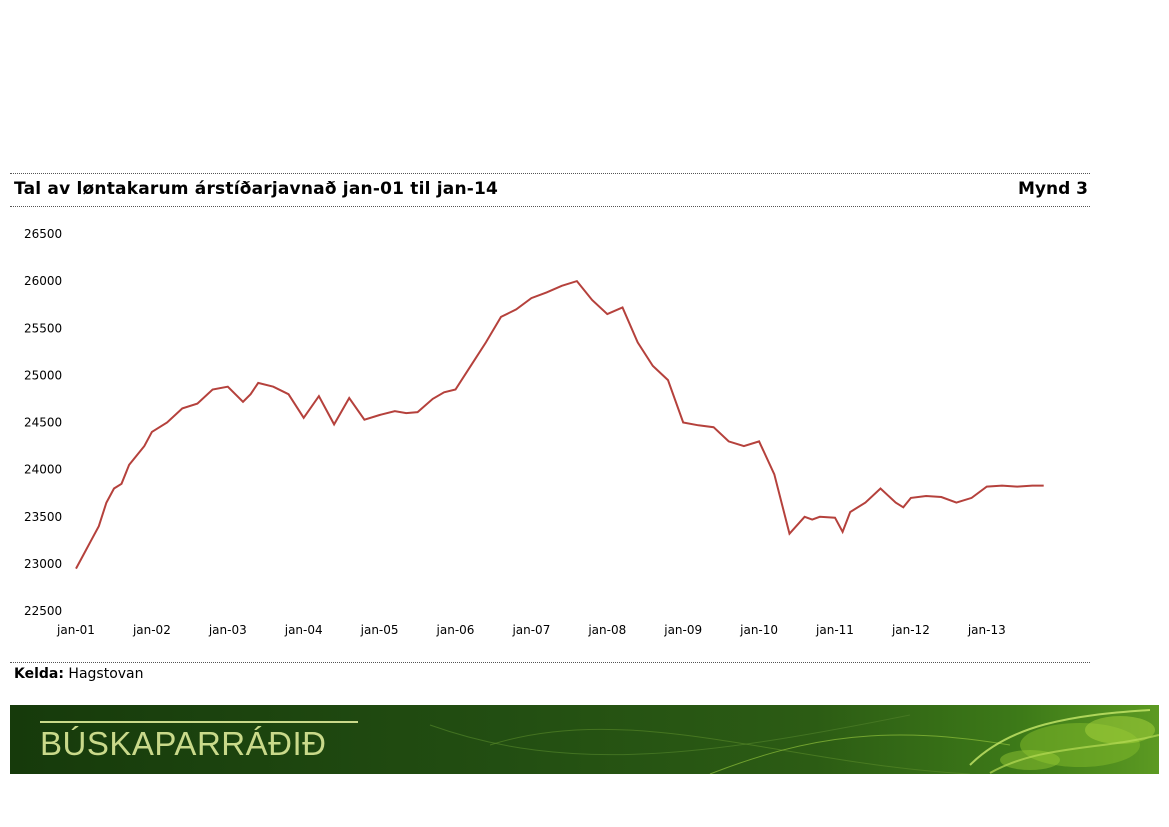 This screenshot has height=827, width=1169. I want to click on x-tick-label: jan-13, so click(986, 630).